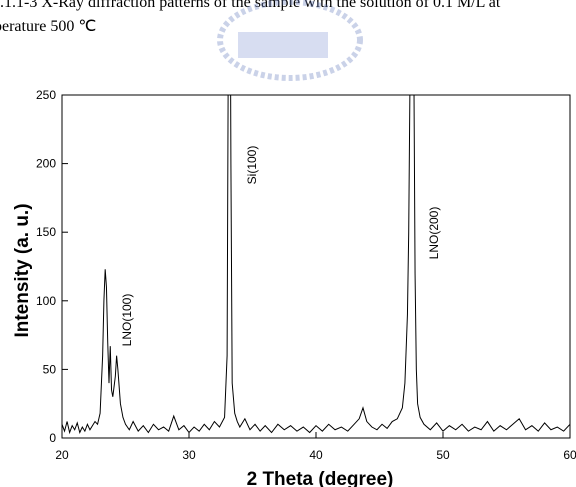 This screenshot has width=576, height=487. I want to click on x-tick-label: 60, so click(569, 455).